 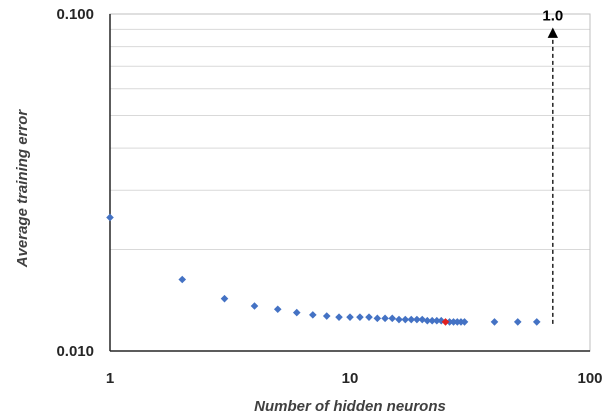 What do you see at coordinates (350, 378) in the screenshot?
I see `x-tick-label: 10` at bounding box center [350, 378].